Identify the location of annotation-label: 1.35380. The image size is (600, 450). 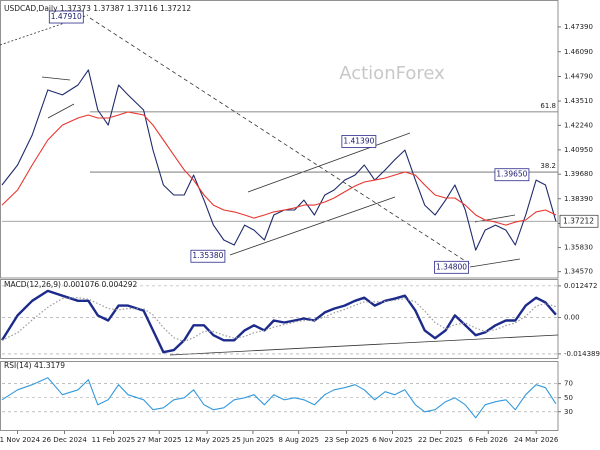
(207, 255).